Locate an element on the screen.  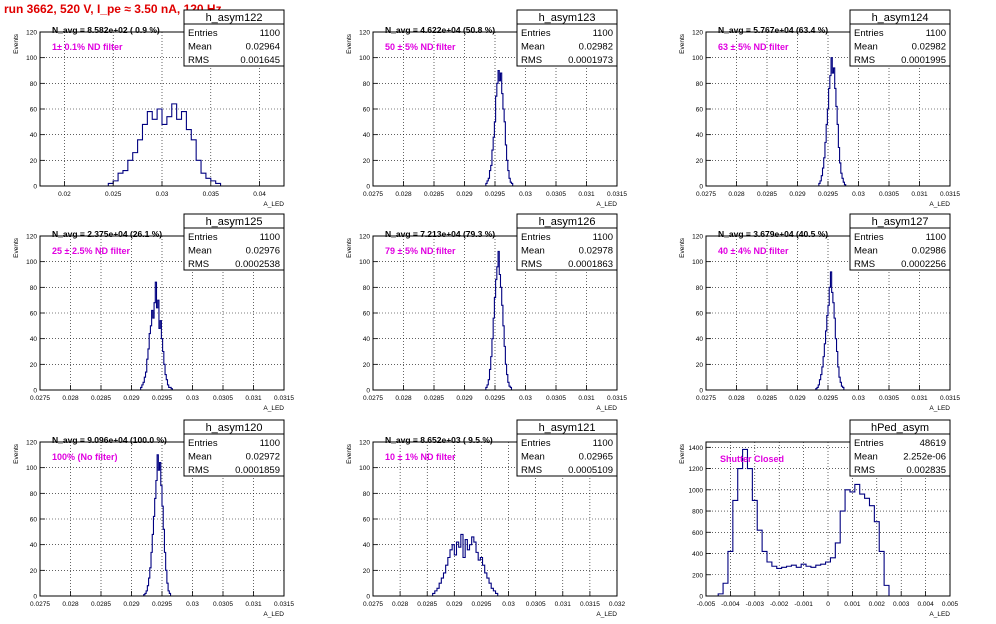
y-tick-label: 400 is located at coordinates (697, 554).